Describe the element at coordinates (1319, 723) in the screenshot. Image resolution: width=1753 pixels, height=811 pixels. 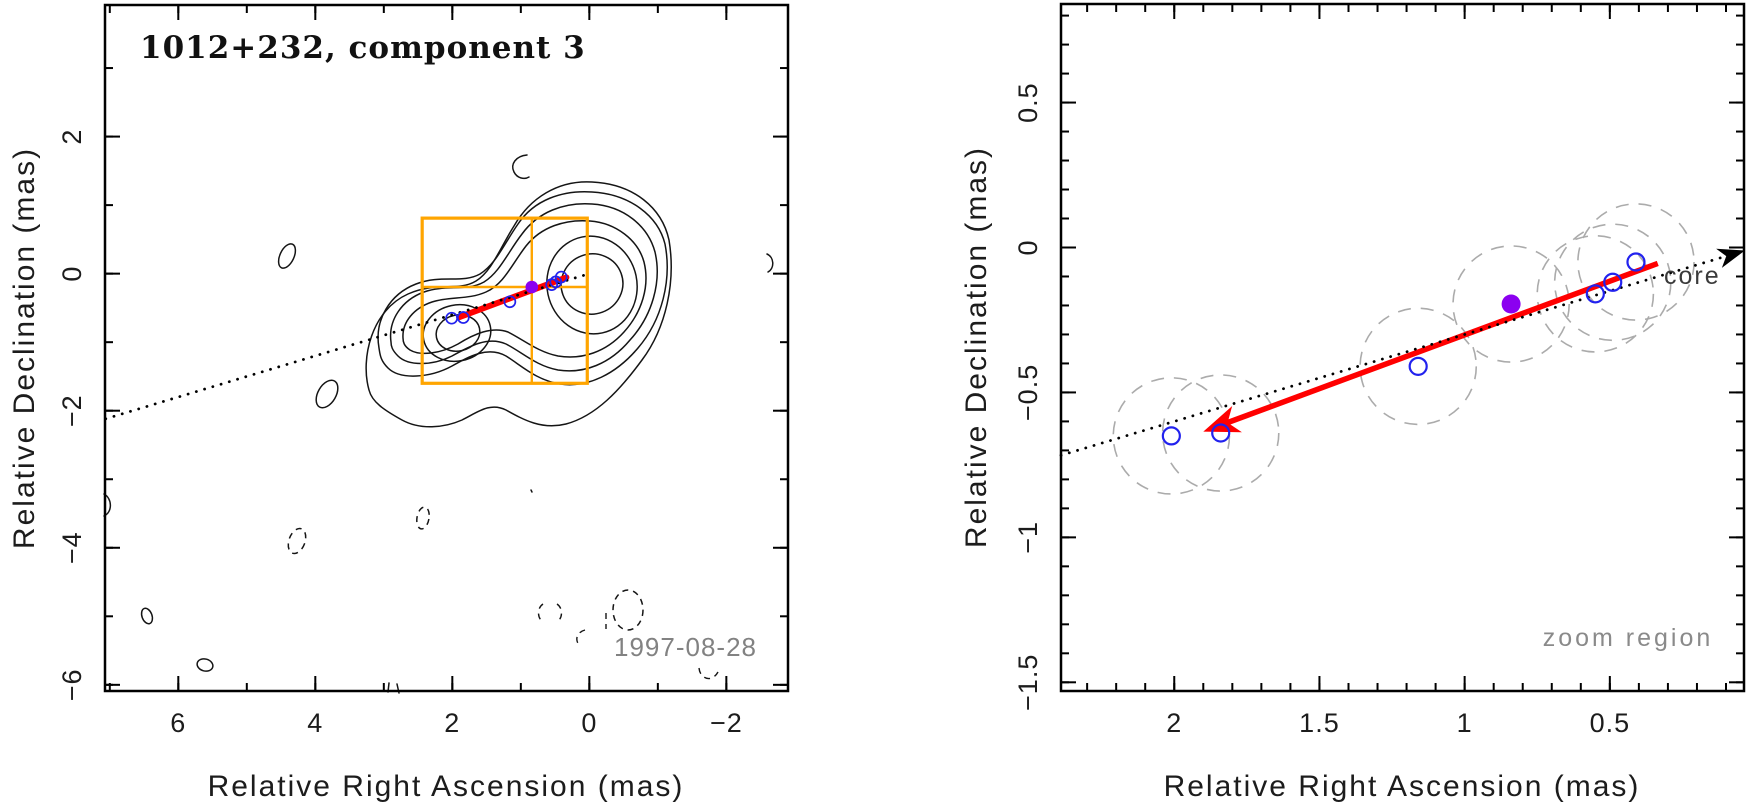
I see `x-tick-label: 1.5` at that location.